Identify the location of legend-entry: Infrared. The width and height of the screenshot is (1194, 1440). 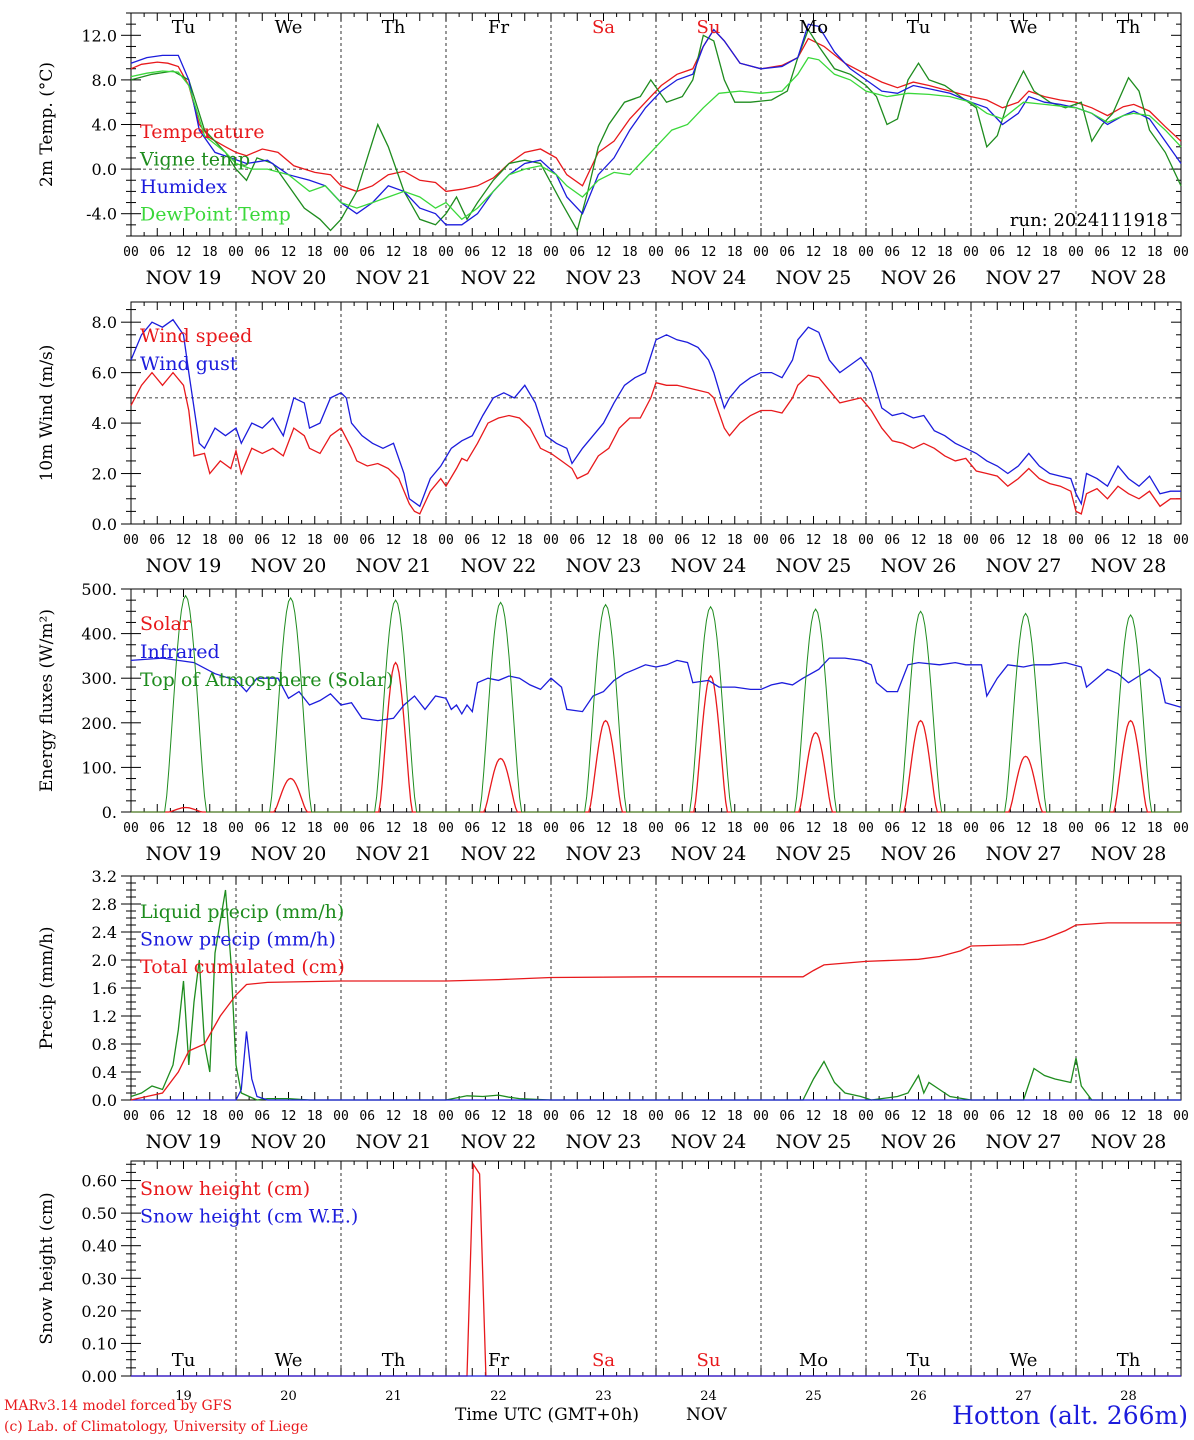
(180, 652).